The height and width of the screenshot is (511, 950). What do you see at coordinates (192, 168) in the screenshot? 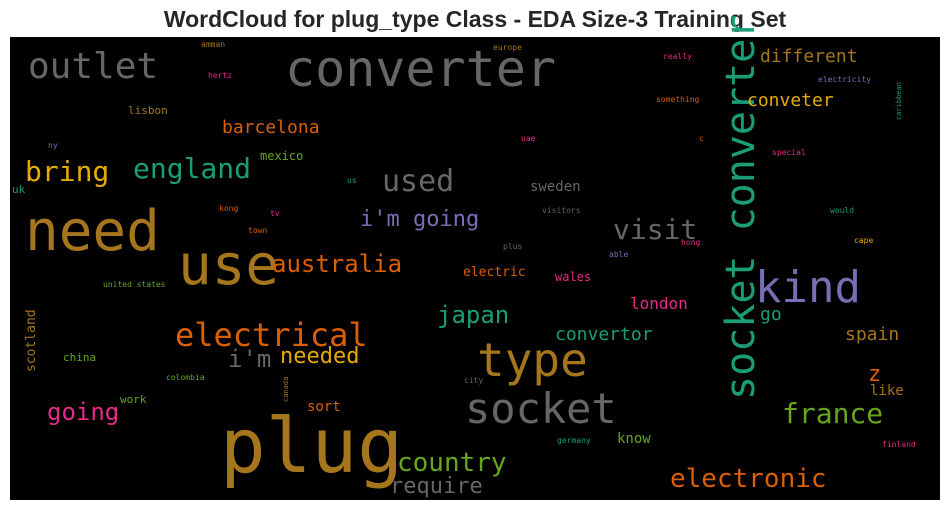
I see `word: england` at bounding box center [192, 168].